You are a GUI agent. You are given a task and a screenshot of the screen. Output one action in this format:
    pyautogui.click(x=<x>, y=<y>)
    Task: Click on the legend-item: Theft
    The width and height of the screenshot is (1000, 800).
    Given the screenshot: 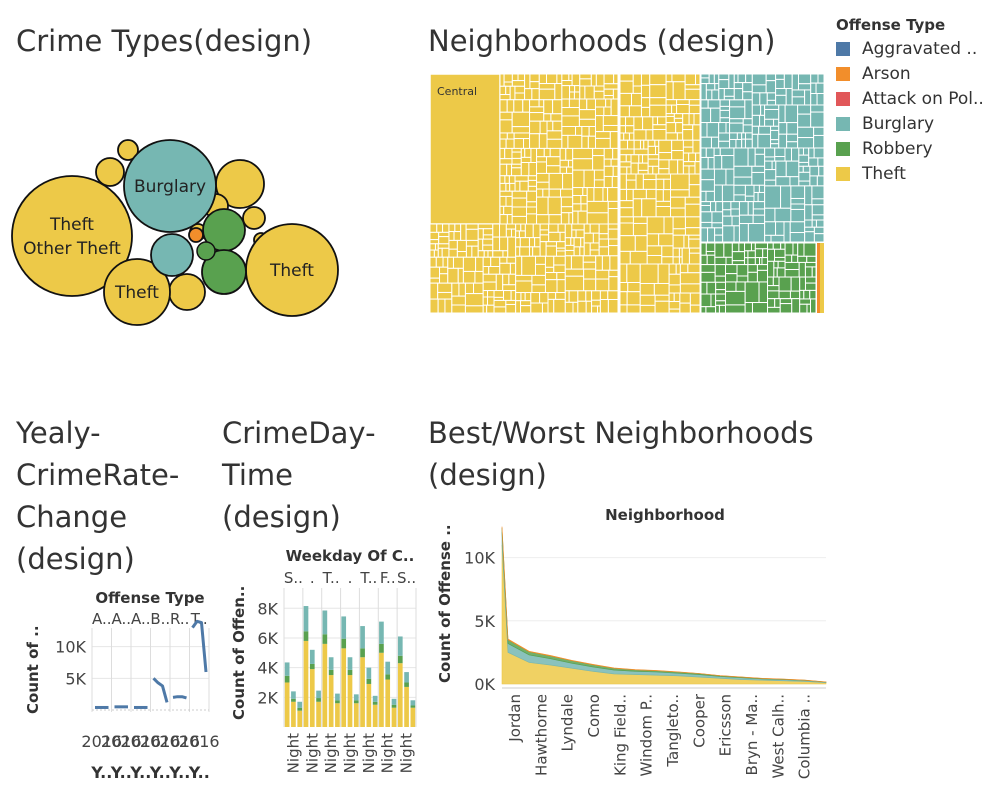 What is the action you would take?
    pyautogui.click(x=916, y=173)
    